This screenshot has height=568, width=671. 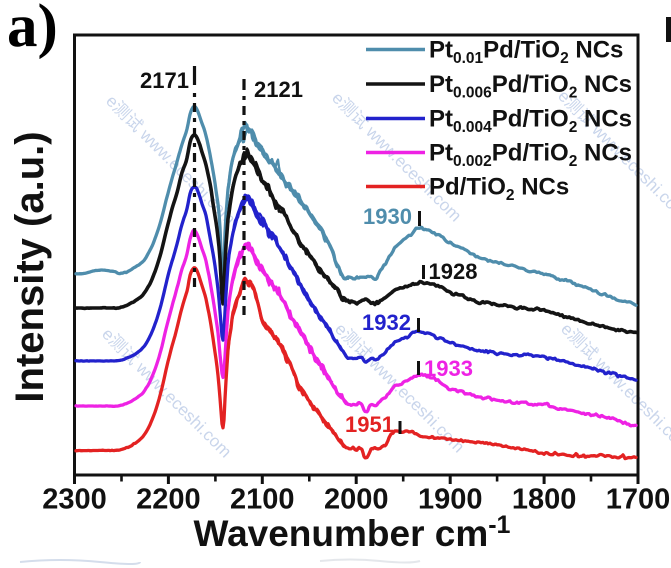 What do you see at coordinates (448, 368) in the screenshot?
I see `svg-text: 1933` at bounding box center [448, 368].